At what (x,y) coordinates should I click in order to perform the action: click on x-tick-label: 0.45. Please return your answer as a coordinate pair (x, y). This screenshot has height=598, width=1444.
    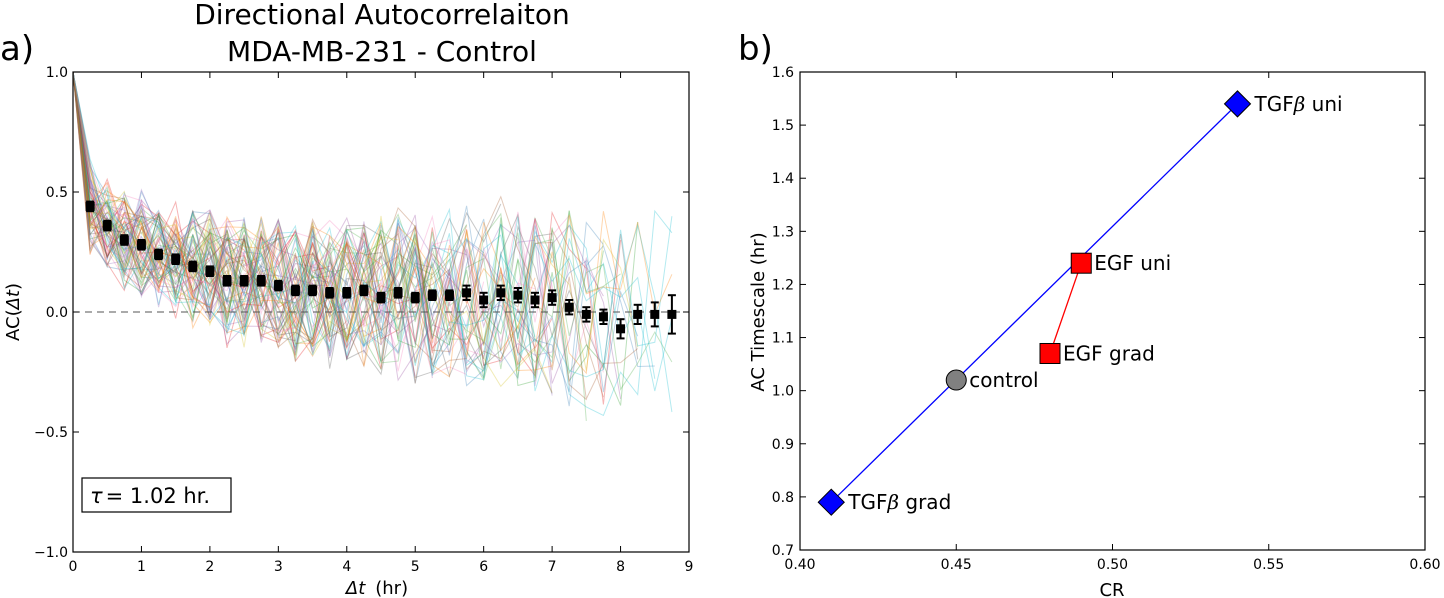
    Looking at the image, I should click on (956, 565).